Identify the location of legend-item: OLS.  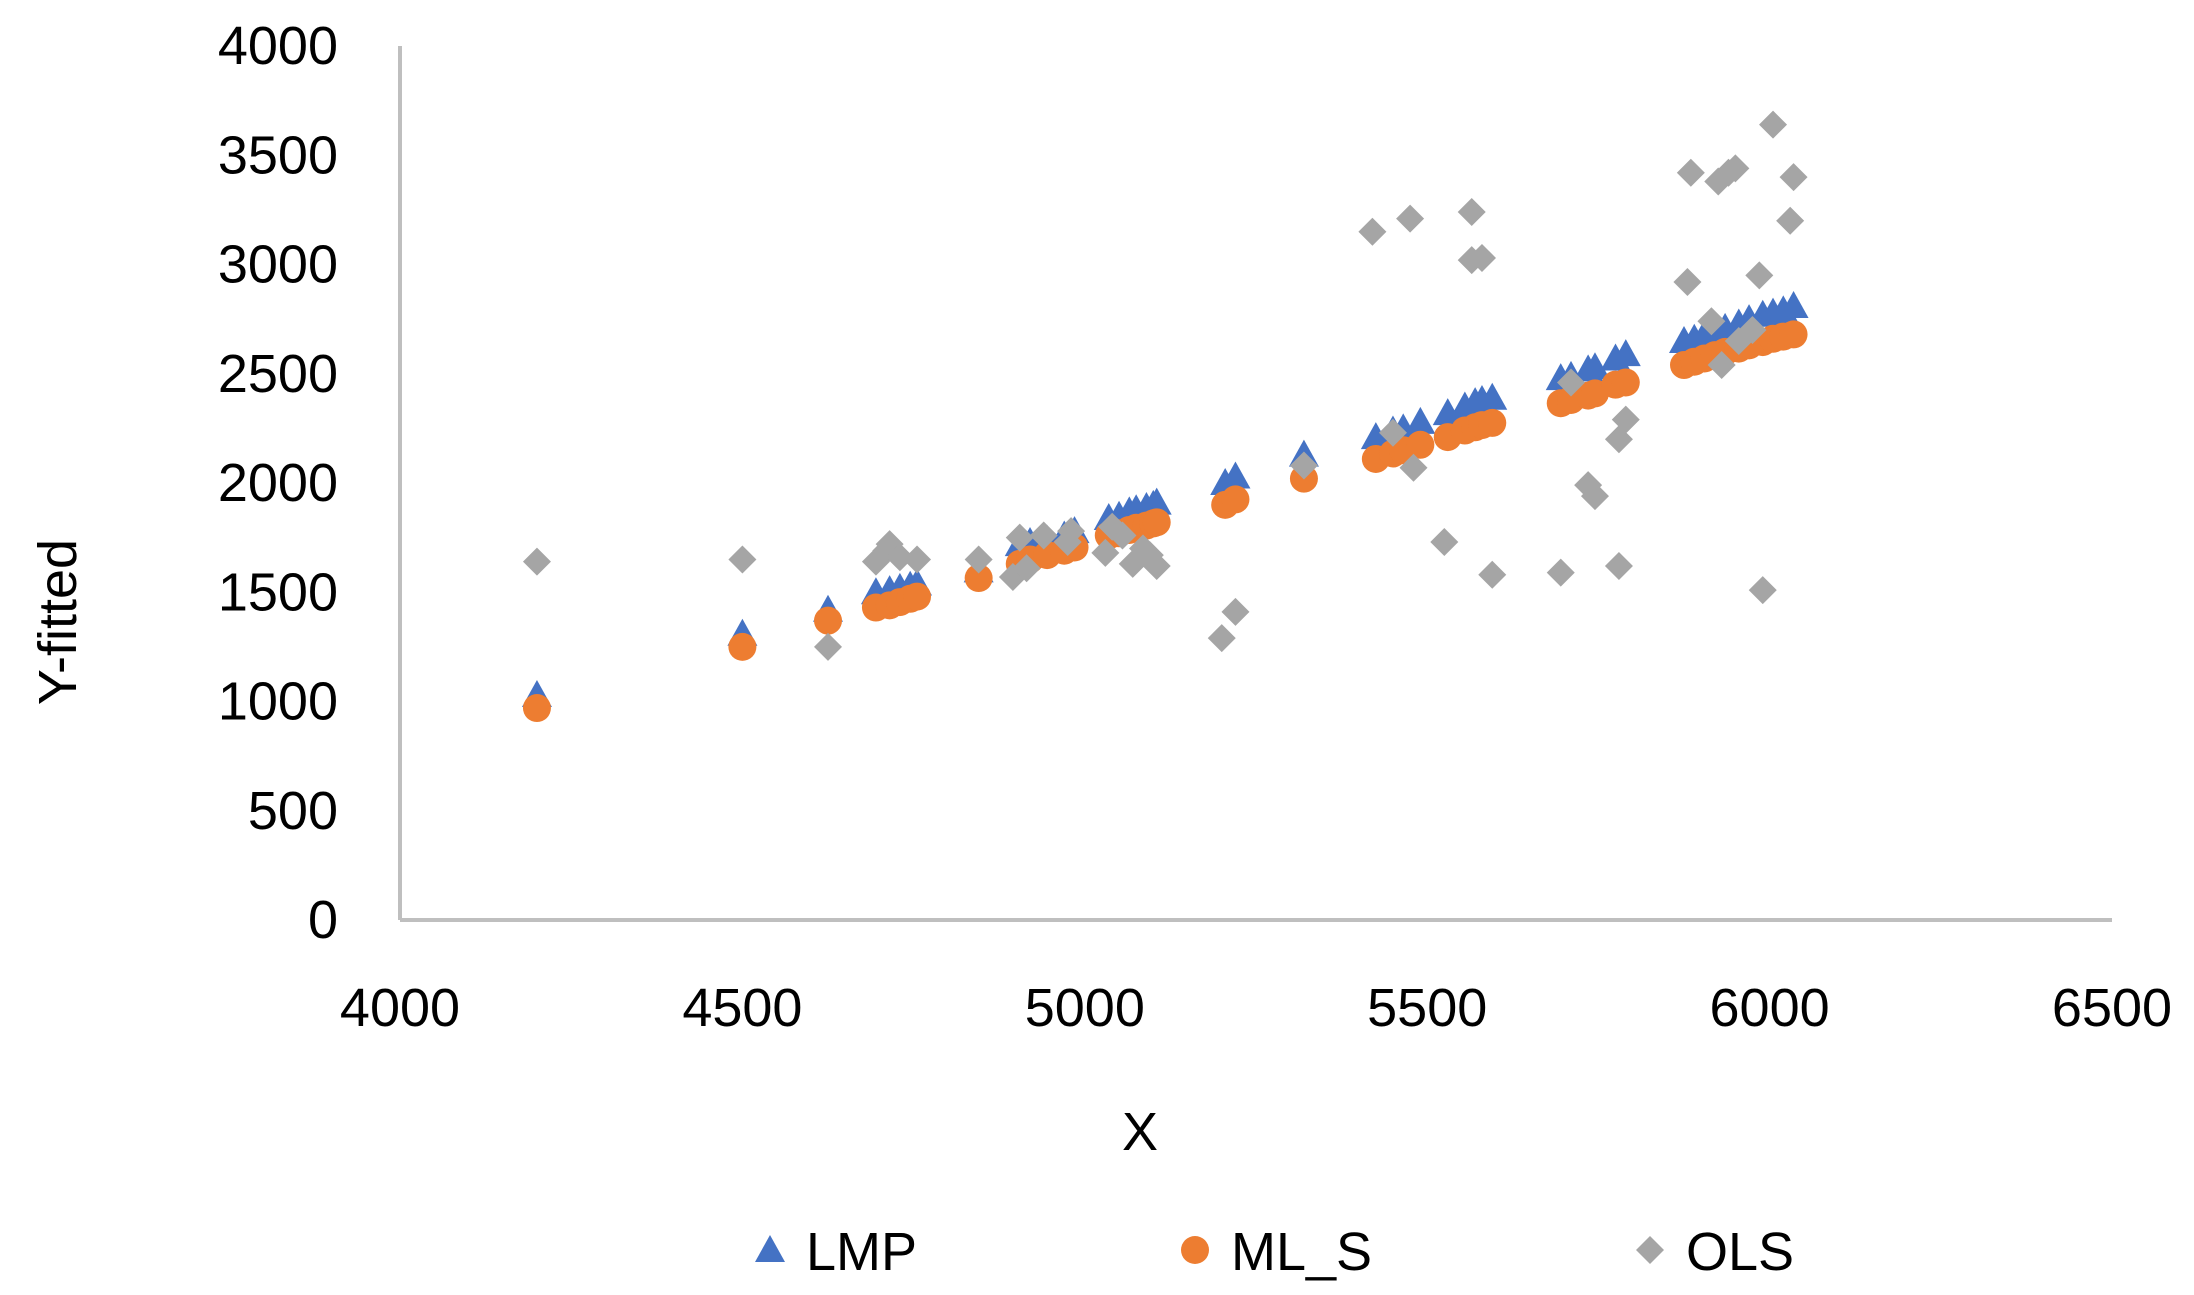
(1715, 1252).